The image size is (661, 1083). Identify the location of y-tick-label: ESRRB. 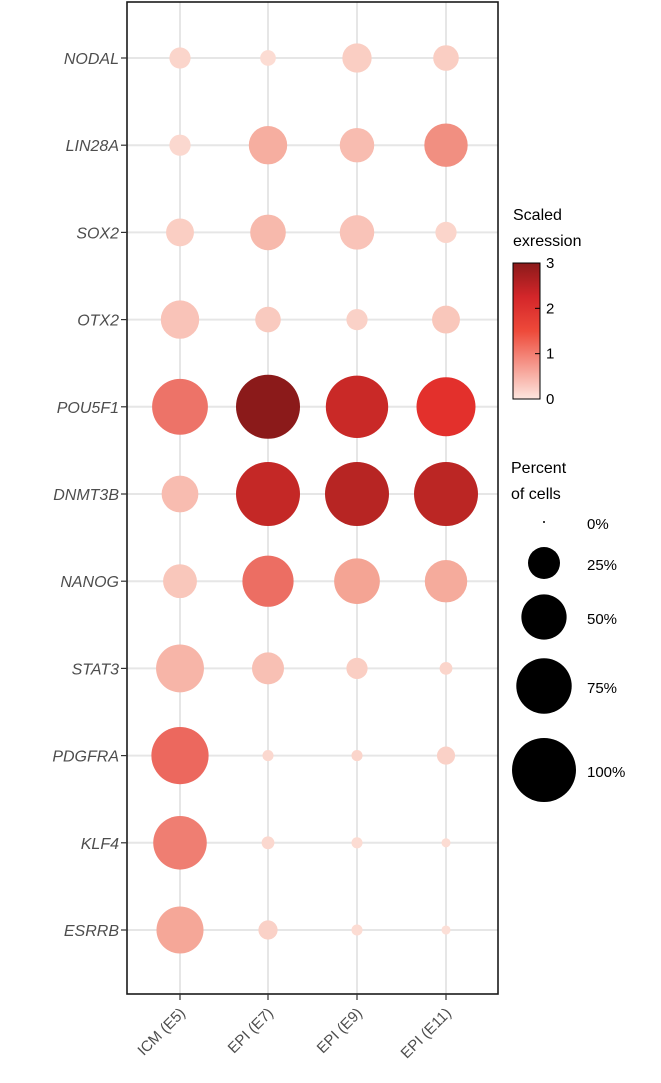
(91, 931).